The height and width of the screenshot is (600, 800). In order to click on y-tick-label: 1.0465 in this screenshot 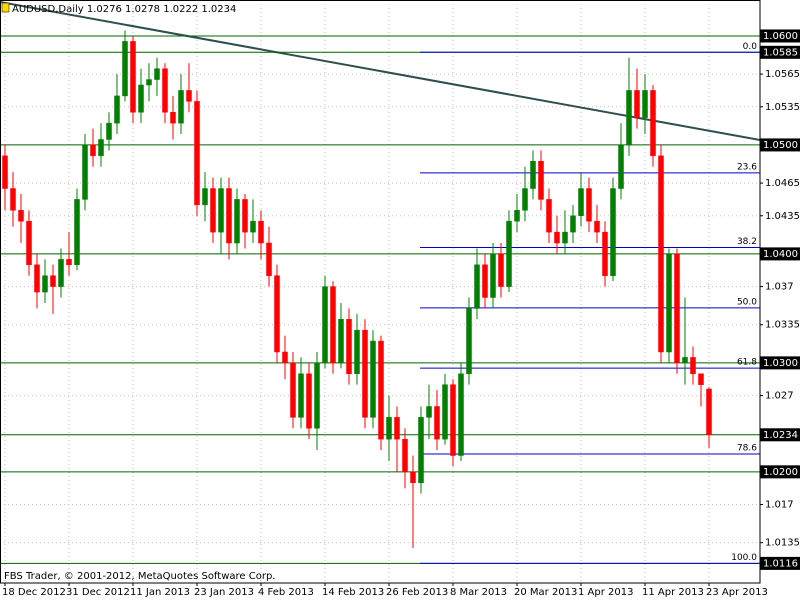, I will do `click(782, 183)`.